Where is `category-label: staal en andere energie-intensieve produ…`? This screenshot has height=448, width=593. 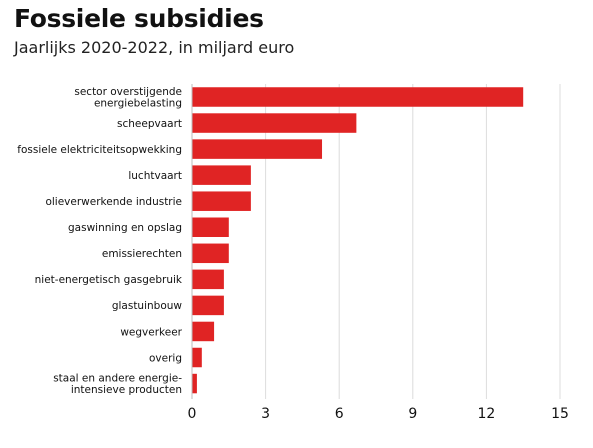
category-label: staal en andere energie-intensieve produ… is located at coordinates (117, 385).